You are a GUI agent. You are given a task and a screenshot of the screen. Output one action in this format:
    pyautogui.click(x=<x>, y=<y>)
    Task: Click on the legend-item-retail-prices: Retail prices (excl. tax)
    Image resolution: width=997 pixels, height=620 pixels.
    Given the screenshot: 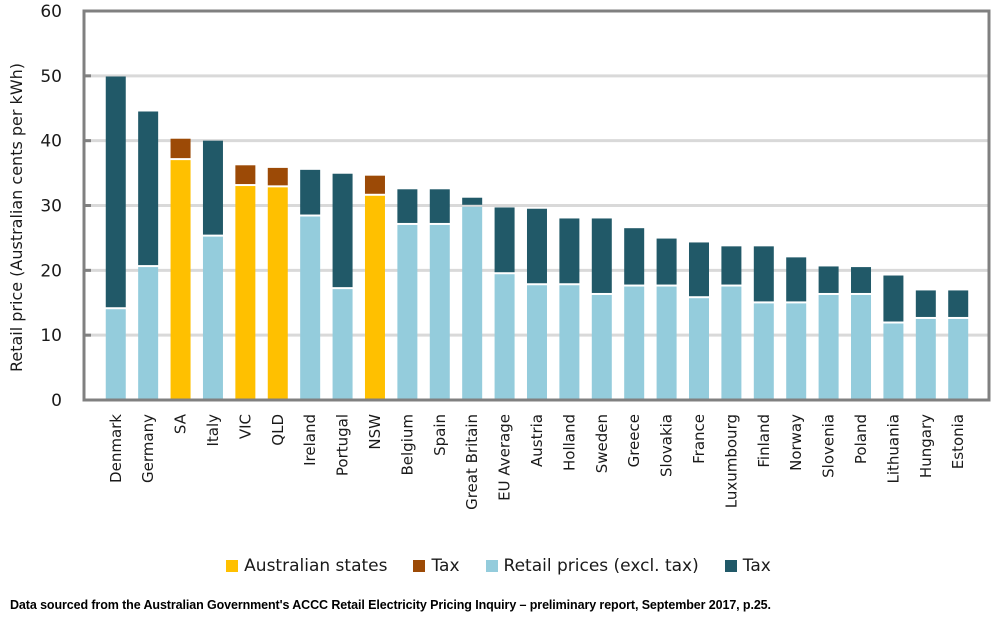 What is the action you would take?
    pyautogui.click(x=592, y=566)
    